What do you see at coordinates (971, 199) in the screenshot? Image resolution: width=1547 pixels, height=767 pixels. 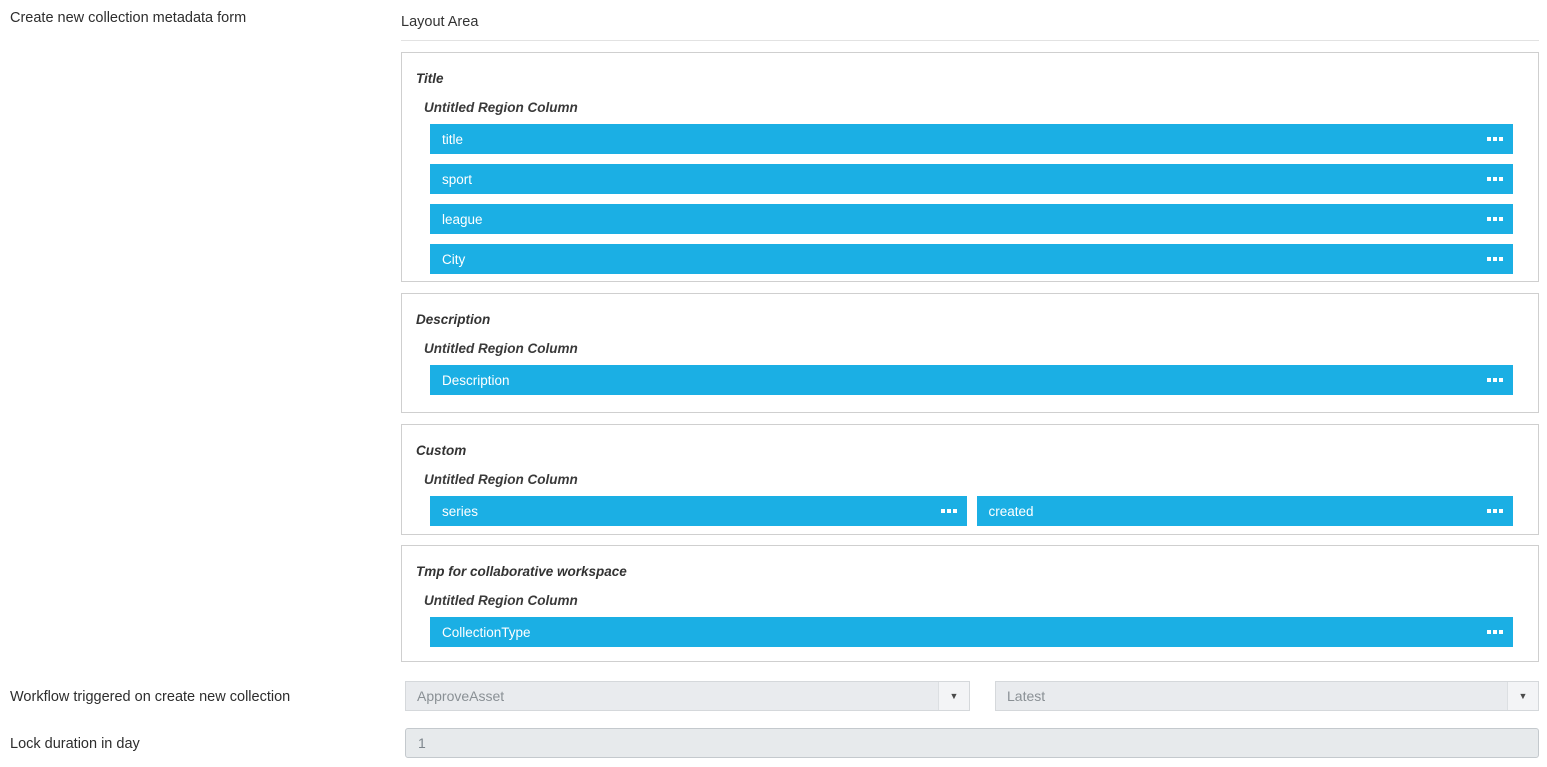 I see `region-rows: title sport league` at bounding box center [971, 199].